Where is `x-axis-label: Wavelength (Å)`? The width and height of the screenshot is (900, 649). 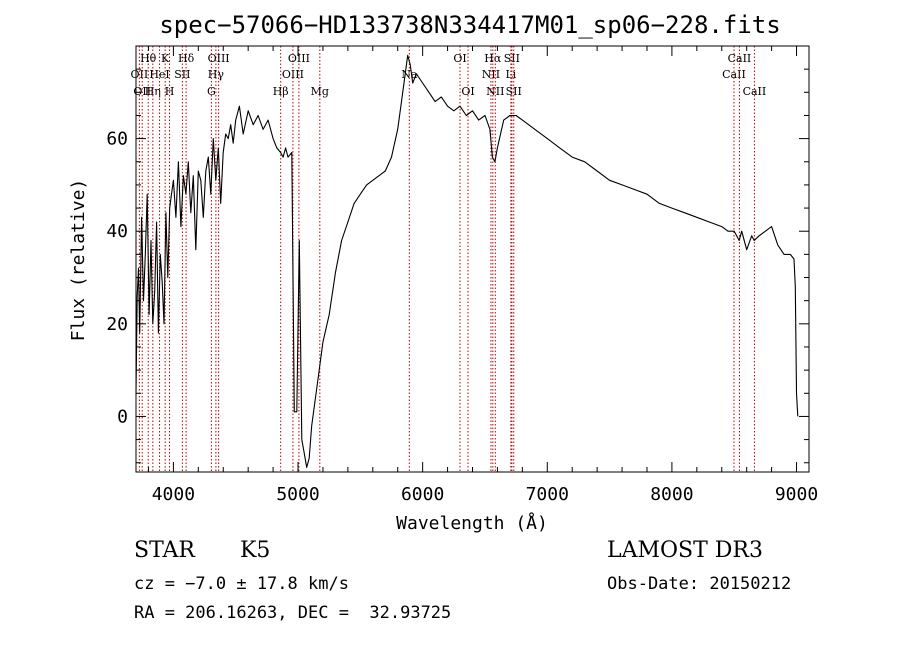
x-axis-label: Wavelength (Å) is located at coordinates (472, 523).